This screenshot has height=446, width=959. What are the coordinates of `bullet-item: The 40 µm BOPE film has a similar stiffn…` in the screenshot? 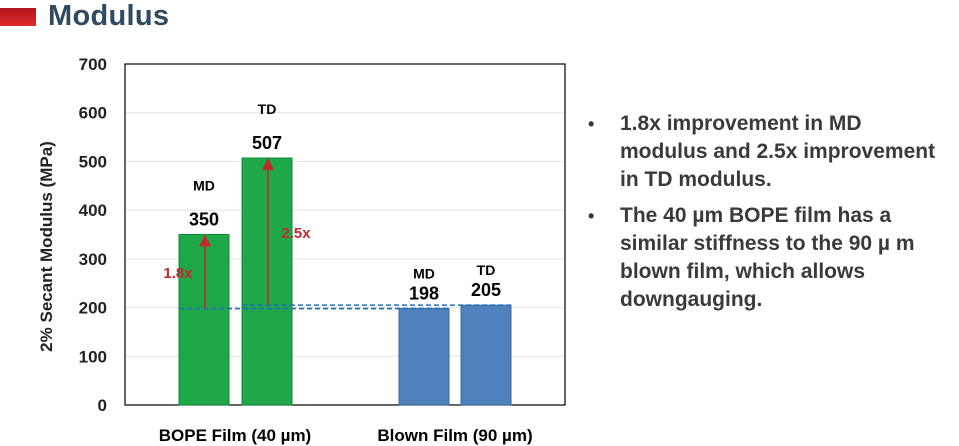 It's located at (763, 258).